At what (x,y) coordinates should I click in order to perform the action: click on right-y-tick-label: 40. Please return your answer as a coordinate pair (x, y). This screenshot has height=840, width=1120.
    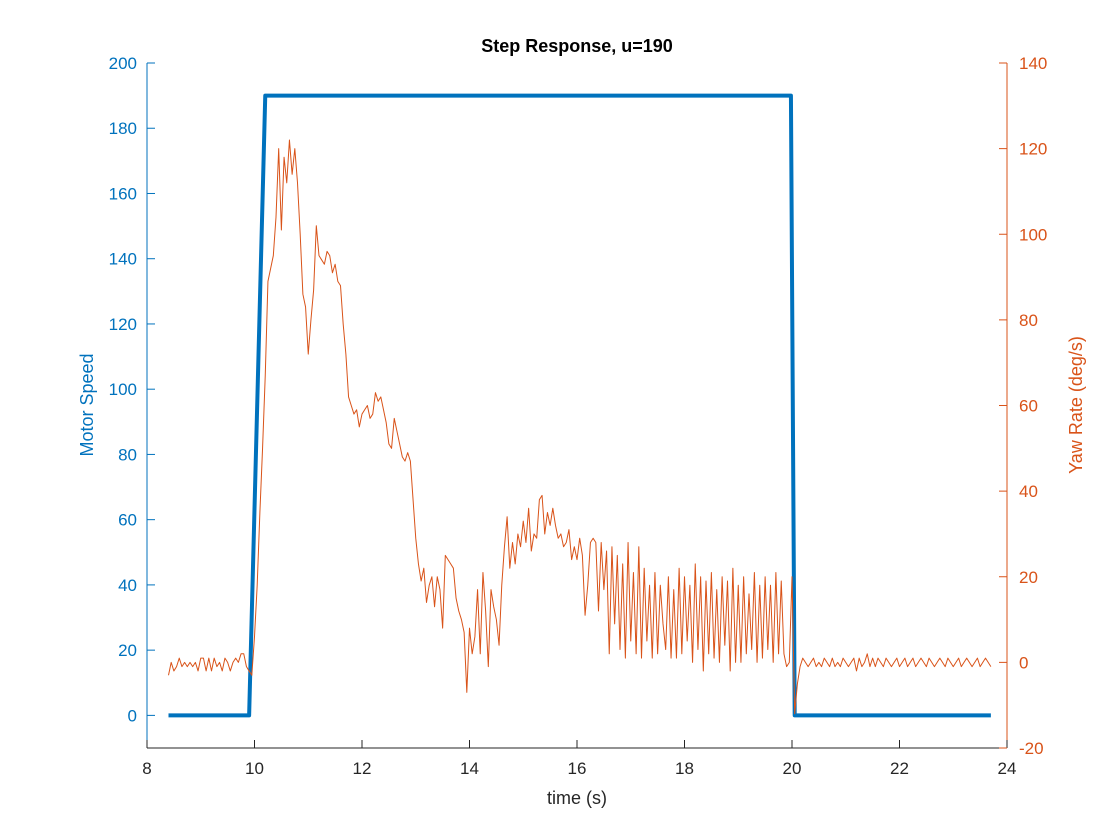
    Looking at the image, I should click on (1028, 491).